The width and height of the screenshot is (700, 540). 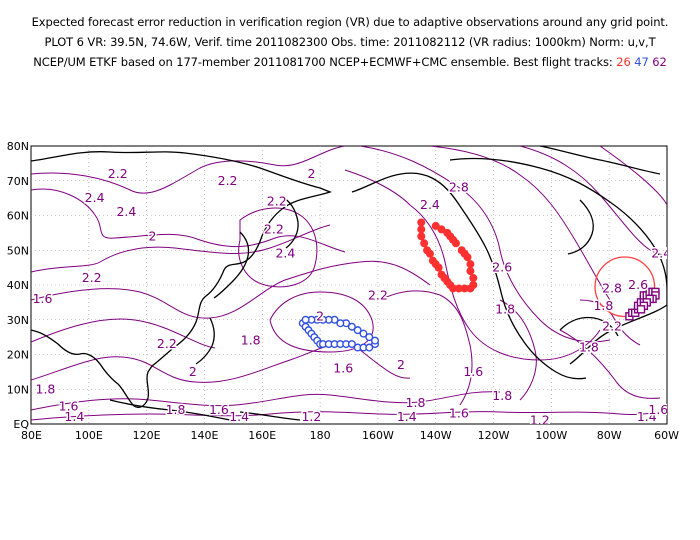 I want to click on flight-tracks, so click(x=479, y=285).